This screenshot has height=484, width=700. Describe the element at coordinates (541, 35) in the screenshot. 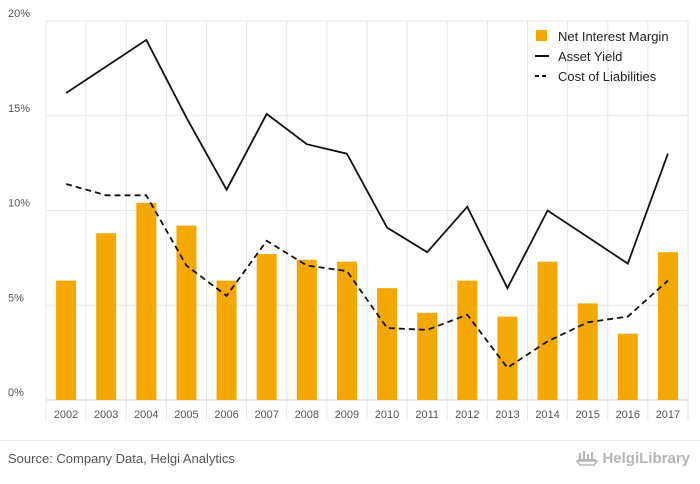

I see `legend-swatch-bar` at that location.